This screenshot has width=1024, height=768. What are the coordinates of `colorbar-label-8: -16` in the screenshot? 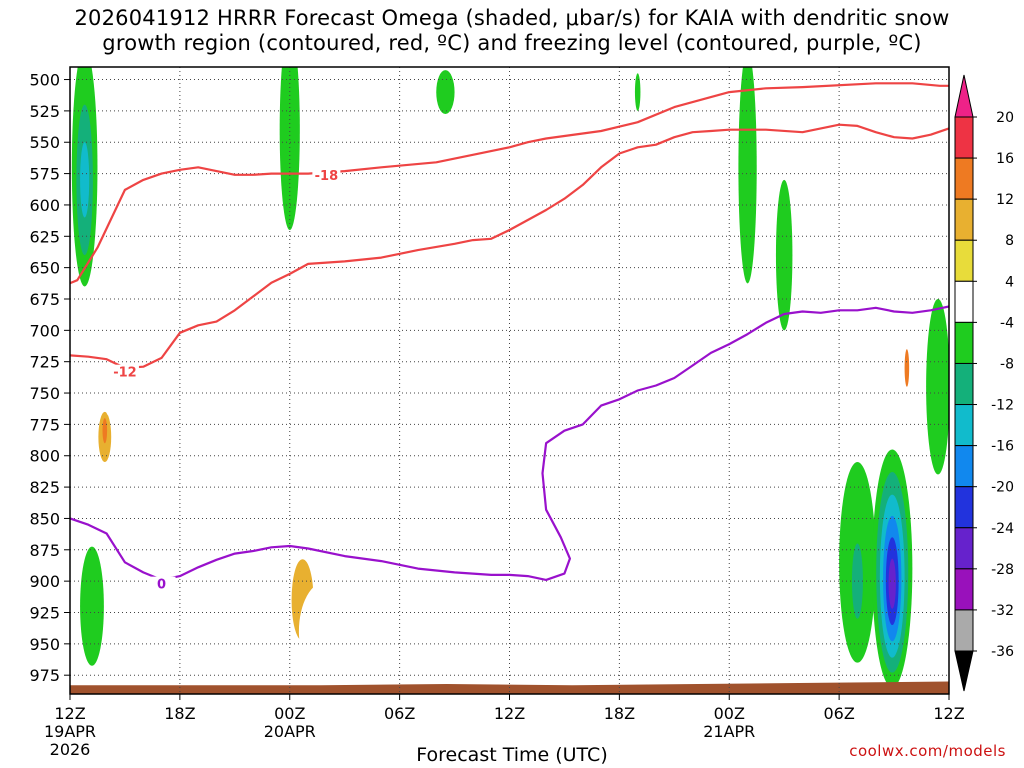 It's located at (1002, 447).